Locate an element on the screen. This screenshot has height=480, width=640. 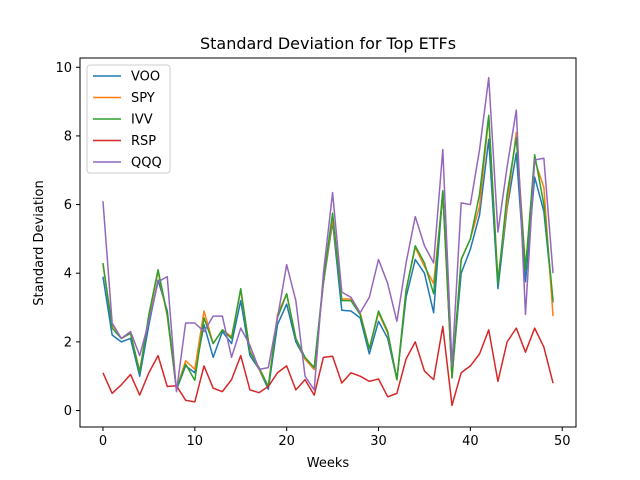
legend-entries: VOO SPY IVV RSP QQQ is located at coordinates (127, 120).